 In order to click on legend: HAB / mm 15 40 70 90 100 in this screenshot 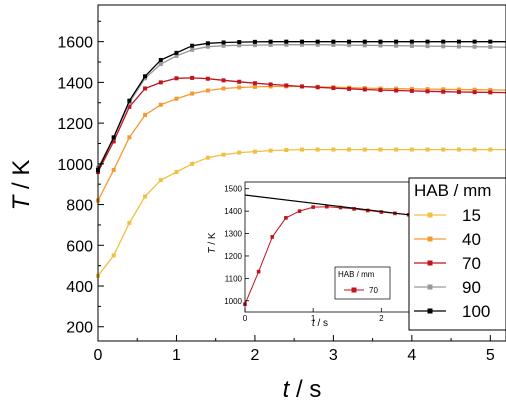, I will do `click(457, 254)`.